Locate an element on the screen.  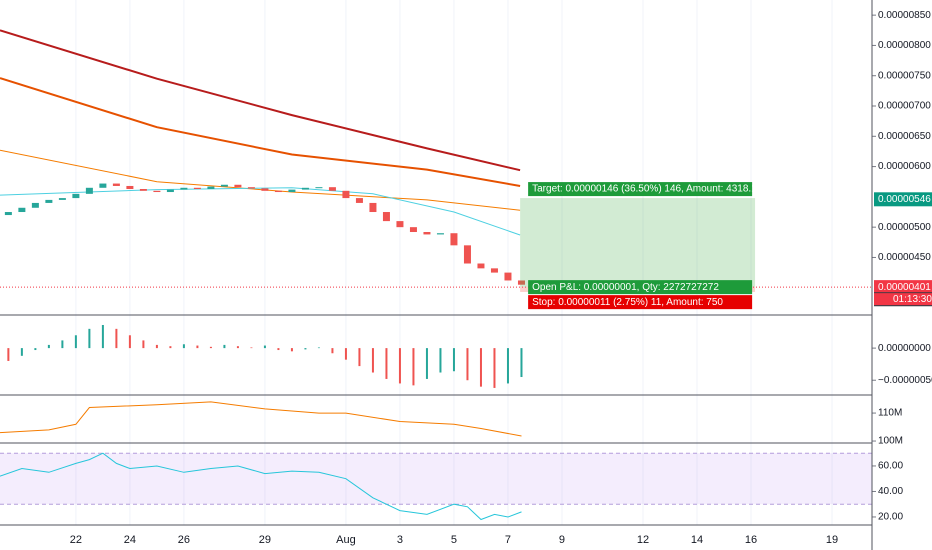
x-tick-label: 16 is located at coordinates (751, 540).